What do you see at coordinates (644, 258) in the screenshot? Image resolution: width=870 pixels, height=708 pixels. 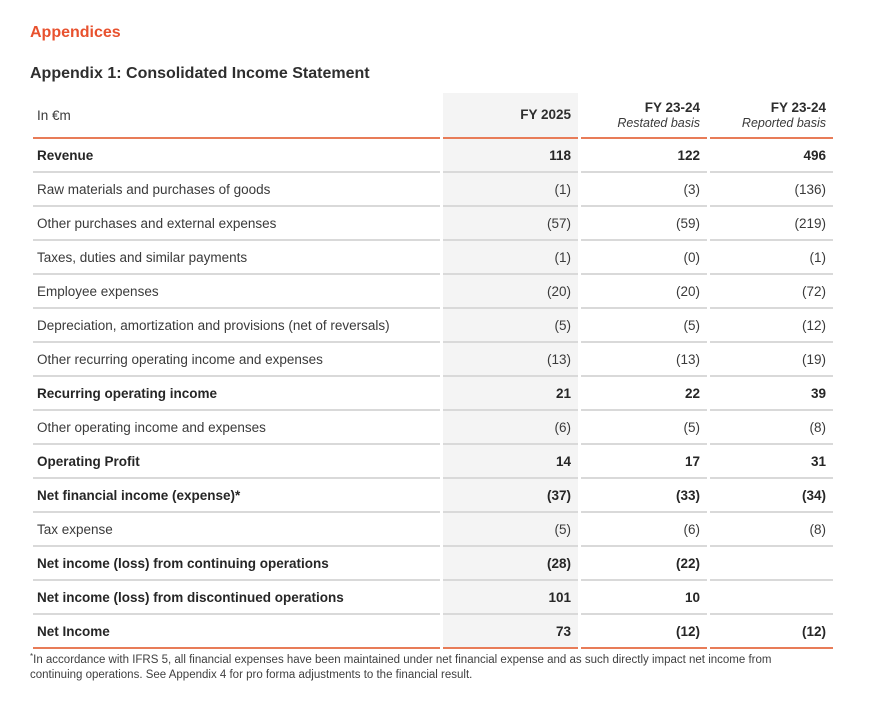 I see `cell-fy2324-restated: (0)` at bounding box center [644, 258].